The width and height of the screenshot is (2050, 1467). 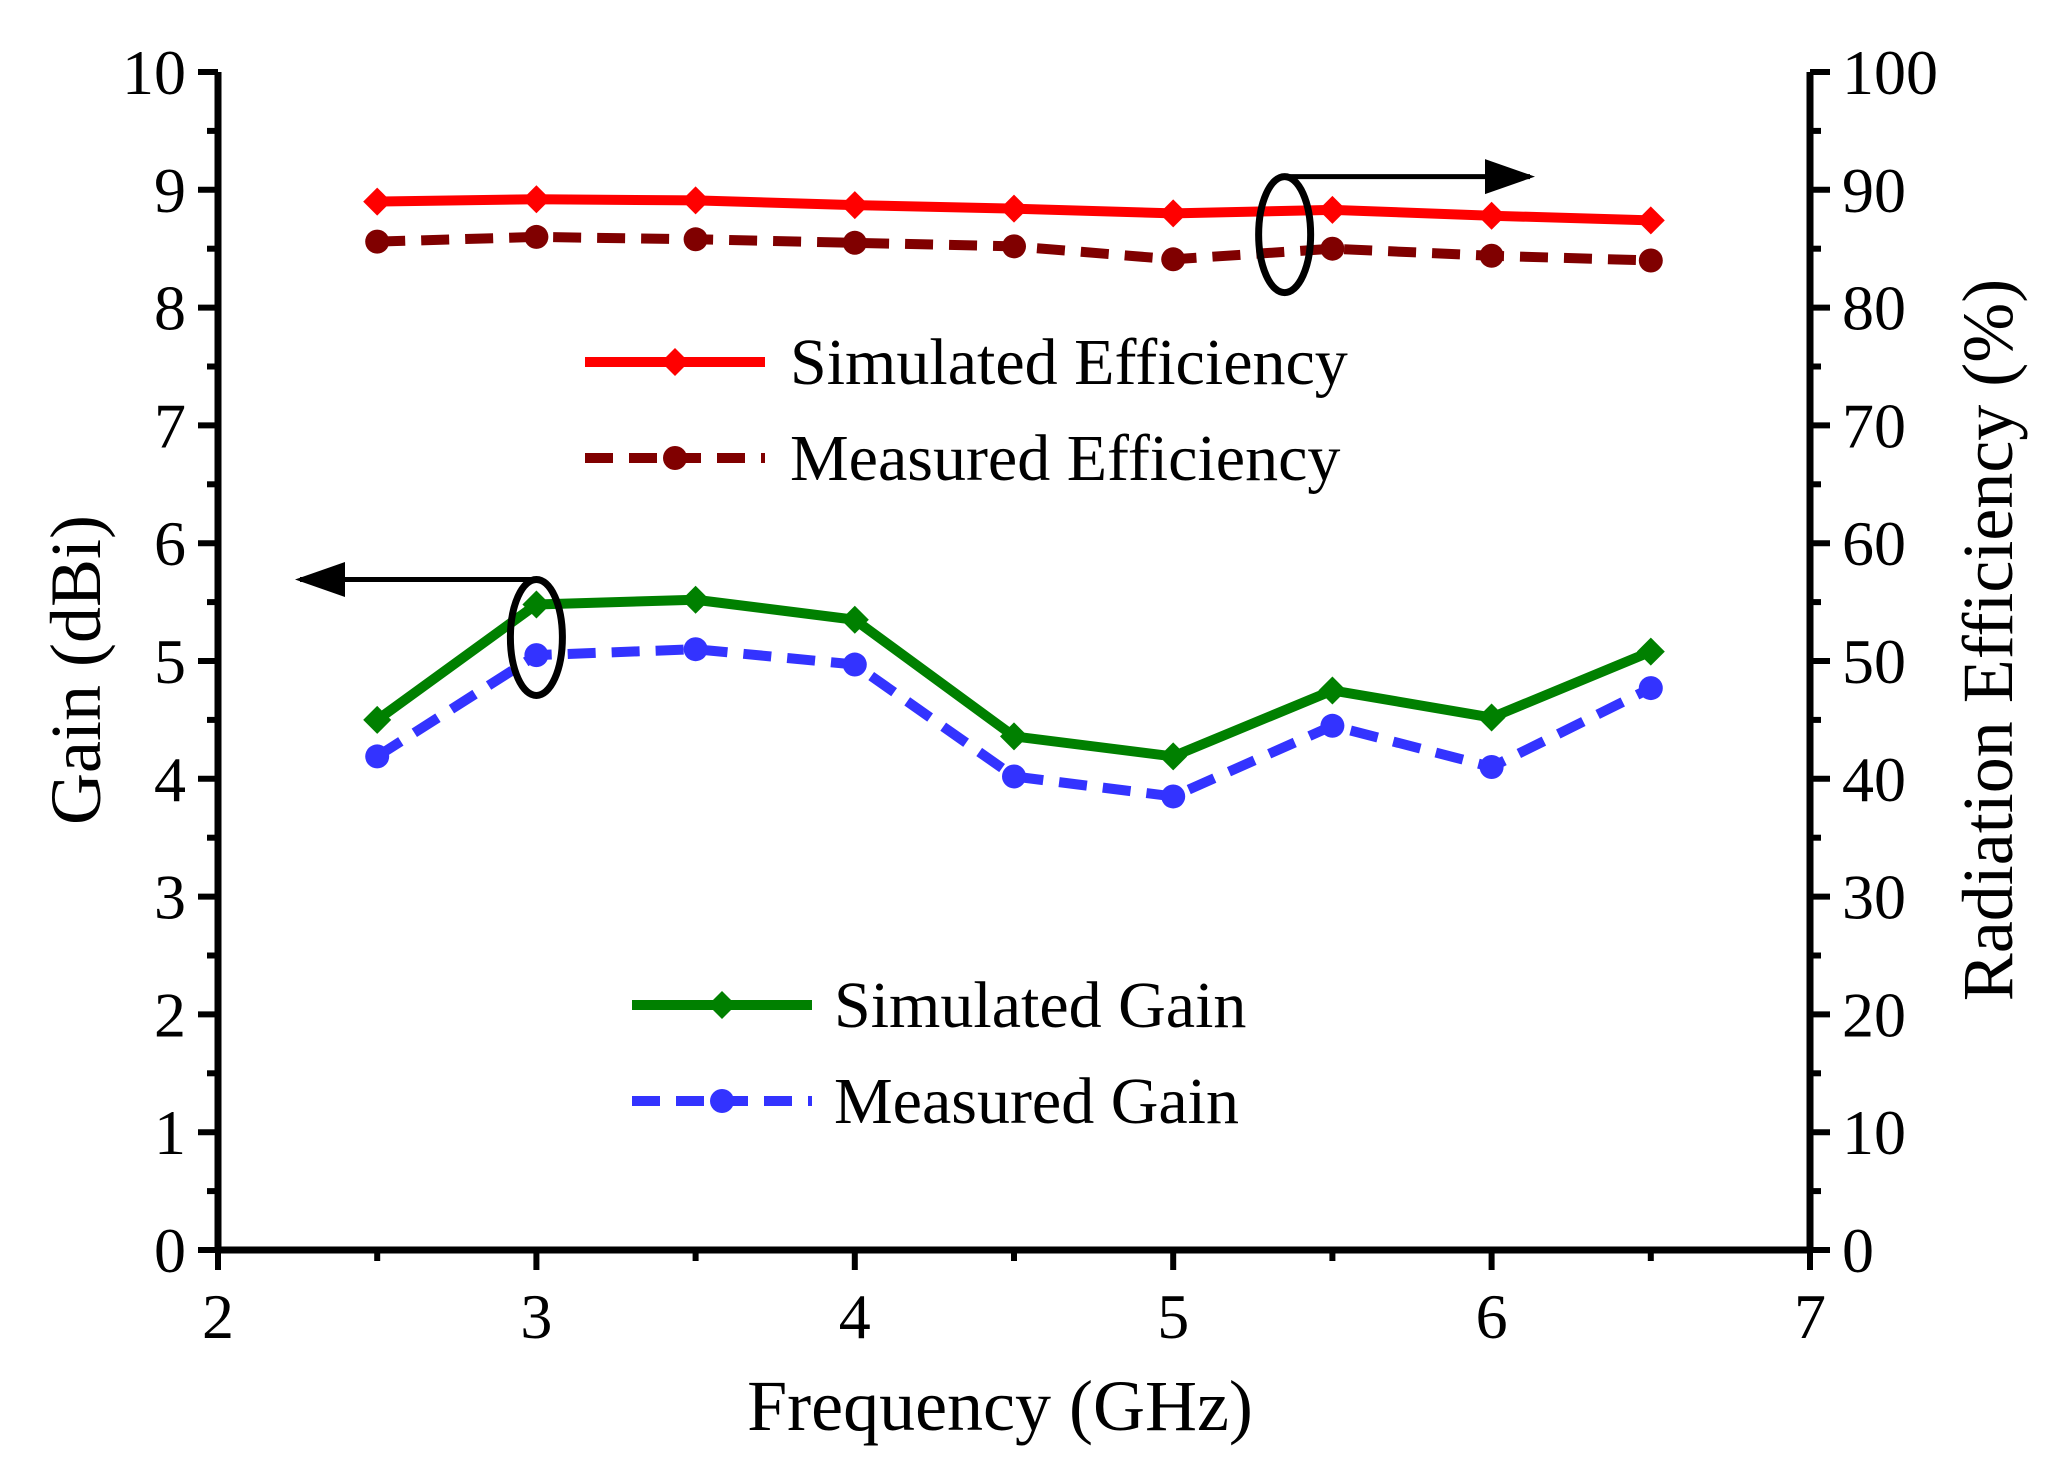 I want to click on point-simulated-gain-5.5, so click(x=1332, y=690).